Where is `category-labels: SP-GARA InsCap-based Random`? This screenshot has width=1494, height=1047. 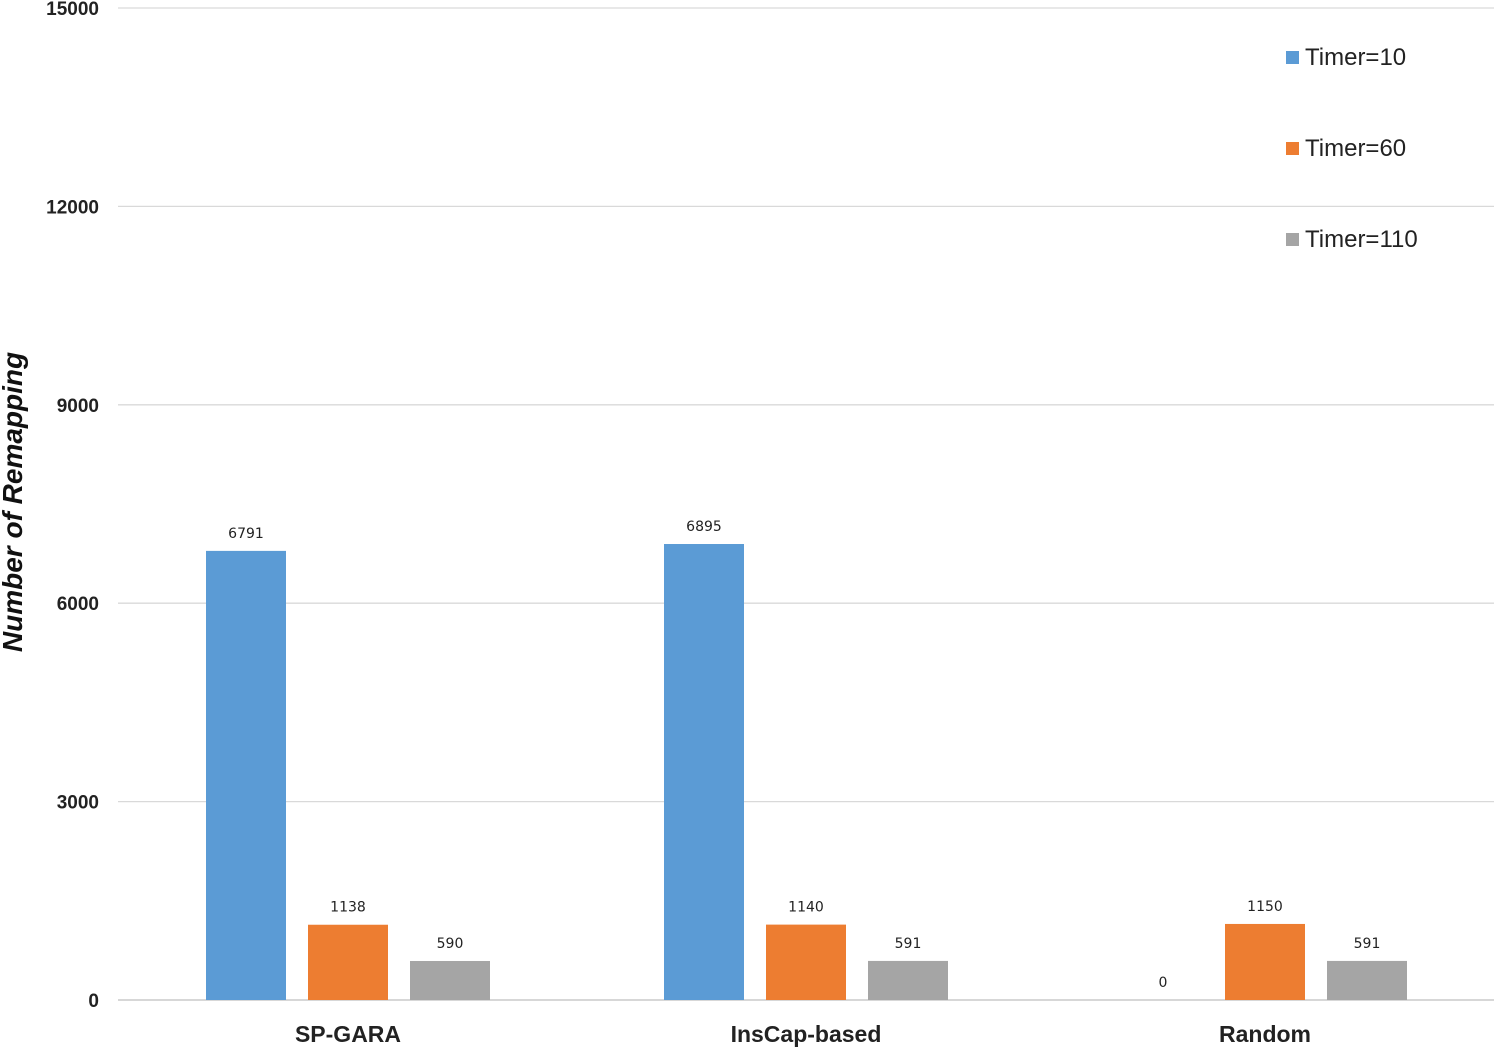
category-labels: SP-GARA InsCap-based Random is located at coordinates (803, 1034).